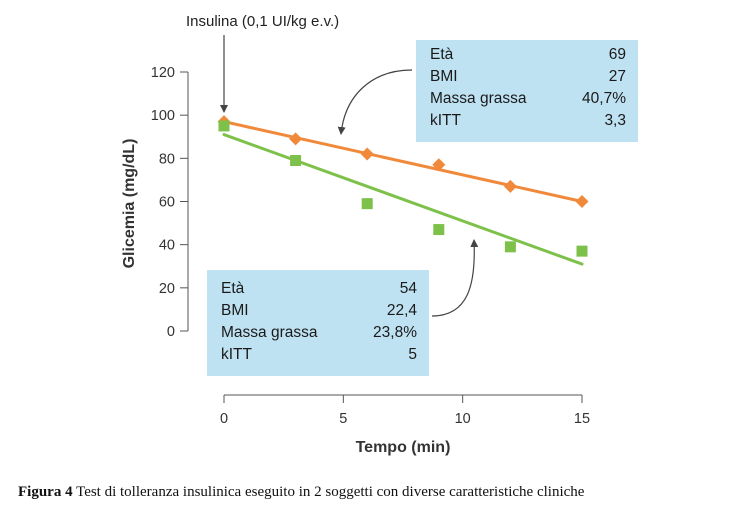  Describe the element at coordinates (319, 355) in the screenshot. I see `info-row: kITT 5` at that location.